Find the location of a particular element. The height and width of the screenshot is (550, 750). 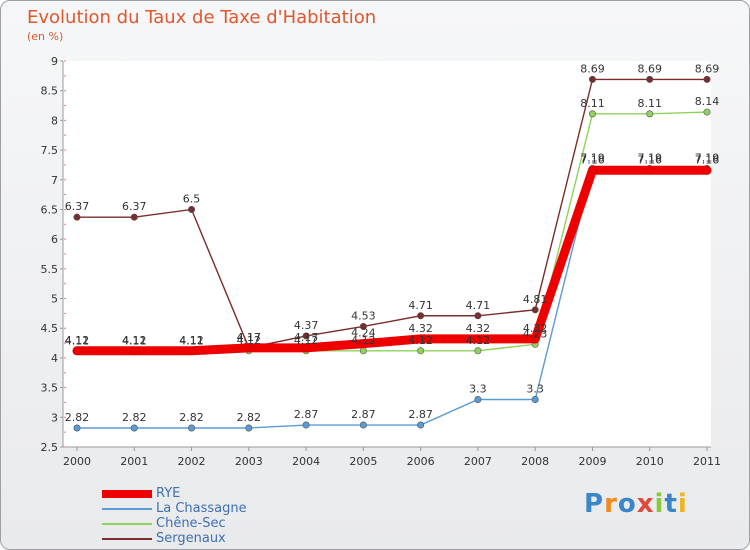

data-label: 4.23 is located at coordinates (535, 333).